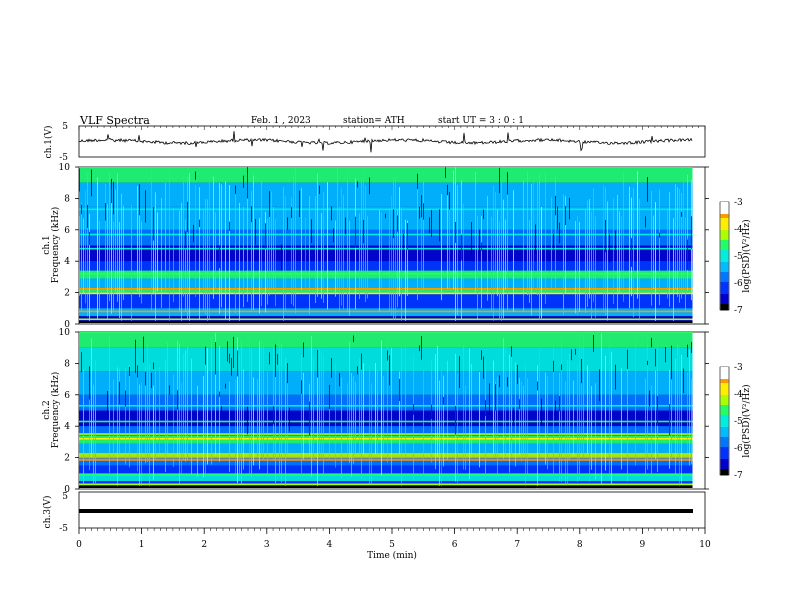  I want to click on ch2-channel-label: ch.2, so click(47, 409).